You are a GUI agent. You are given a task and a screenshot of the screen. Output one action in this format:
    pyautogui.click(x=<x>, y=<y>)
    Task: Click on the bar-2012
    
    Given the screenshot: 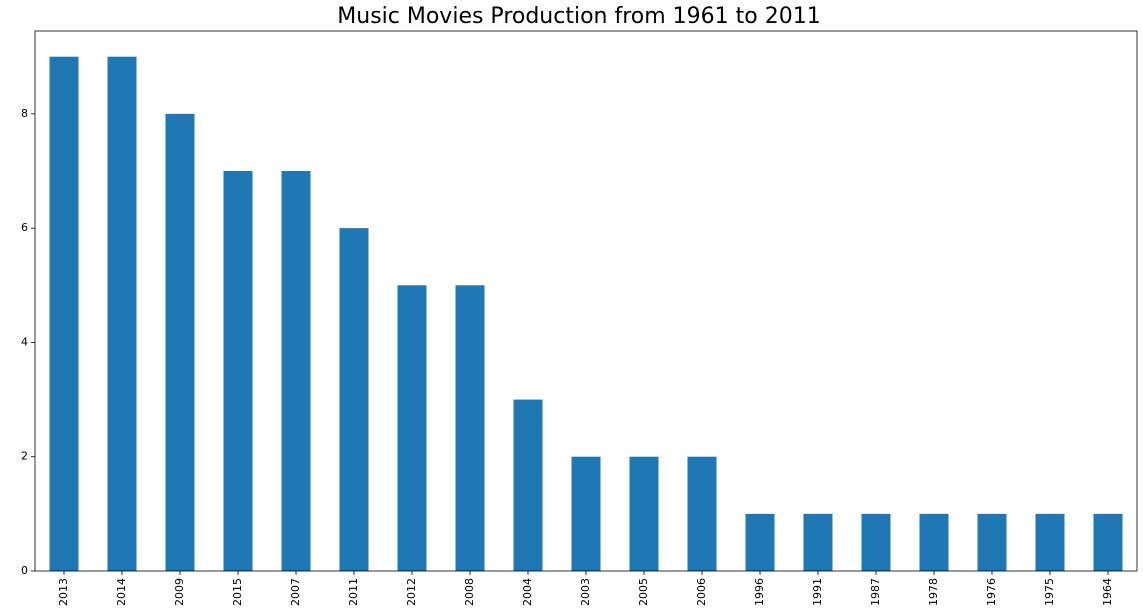 What is the action you would take?
    pyautogui.click(x=412, y=428)
    